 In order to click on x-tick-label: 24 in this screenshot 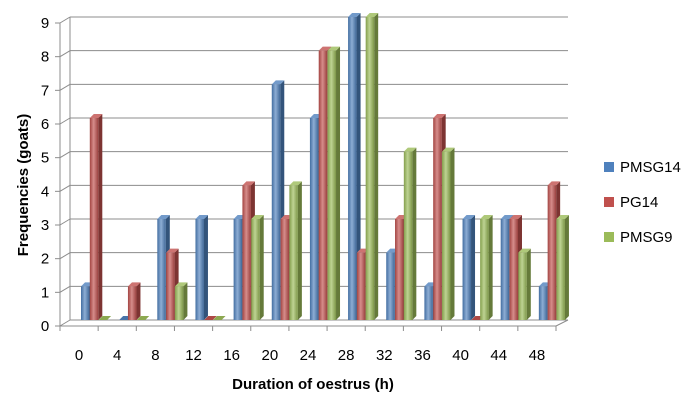, I will do `click(308, 355)`.